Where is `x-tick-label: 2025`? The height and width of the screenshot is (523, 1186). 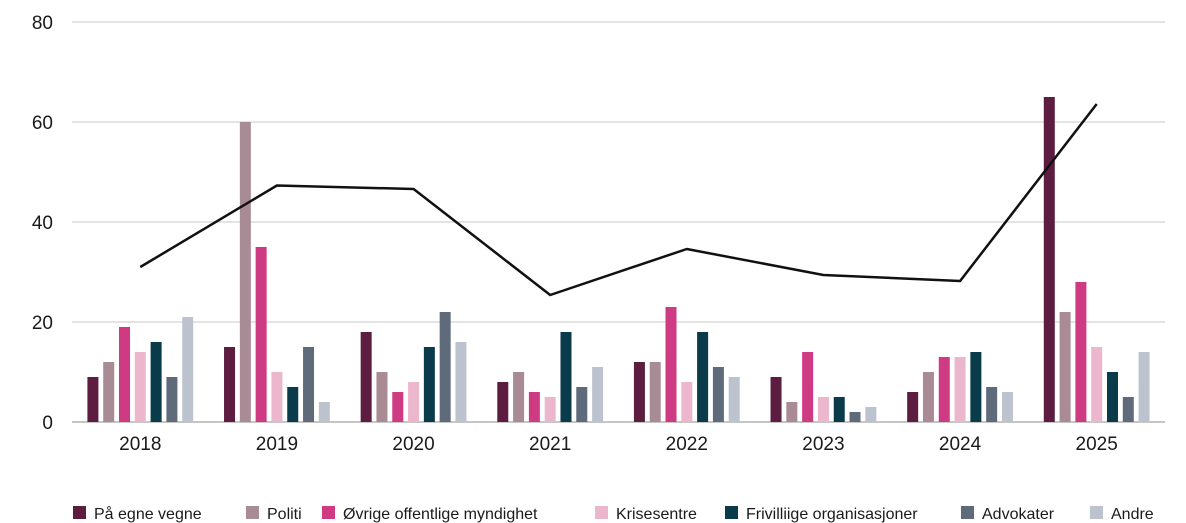
x-tick-label: 2025 is located at coordinates (1097, 444).